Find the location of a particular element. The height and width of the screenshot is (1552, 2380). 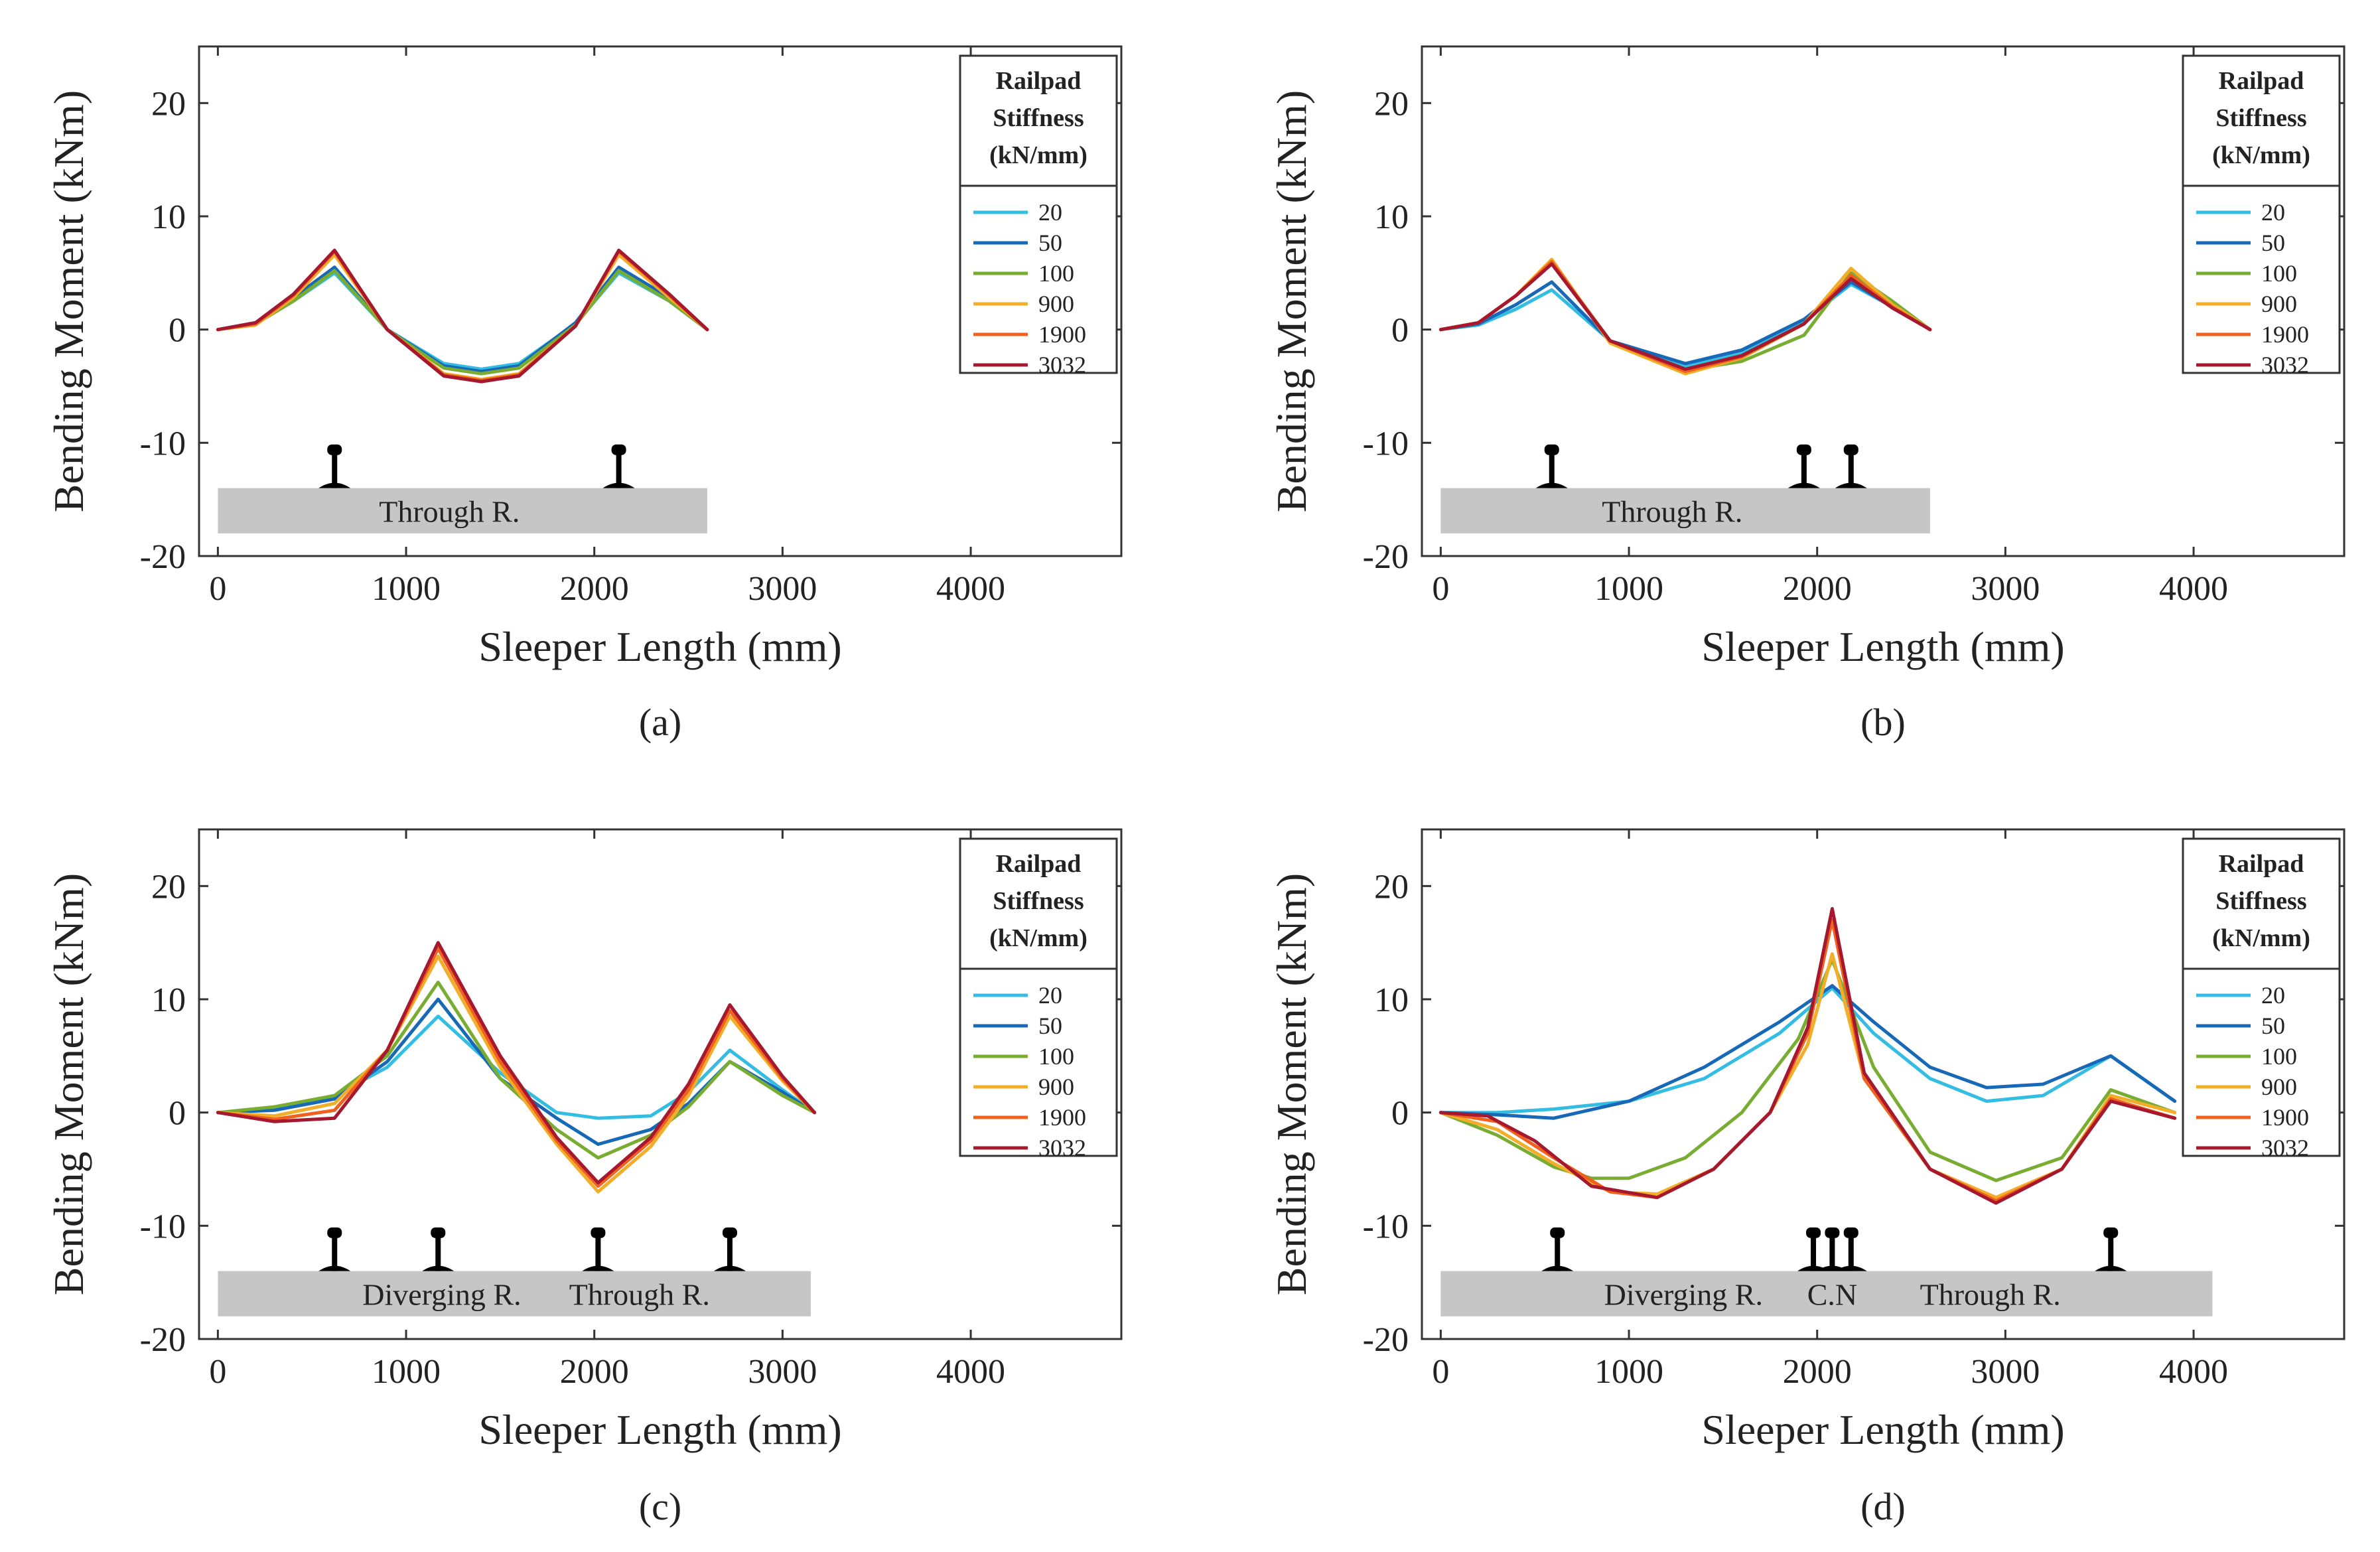

series-line-1900 is located at coordinates (516, 1067).